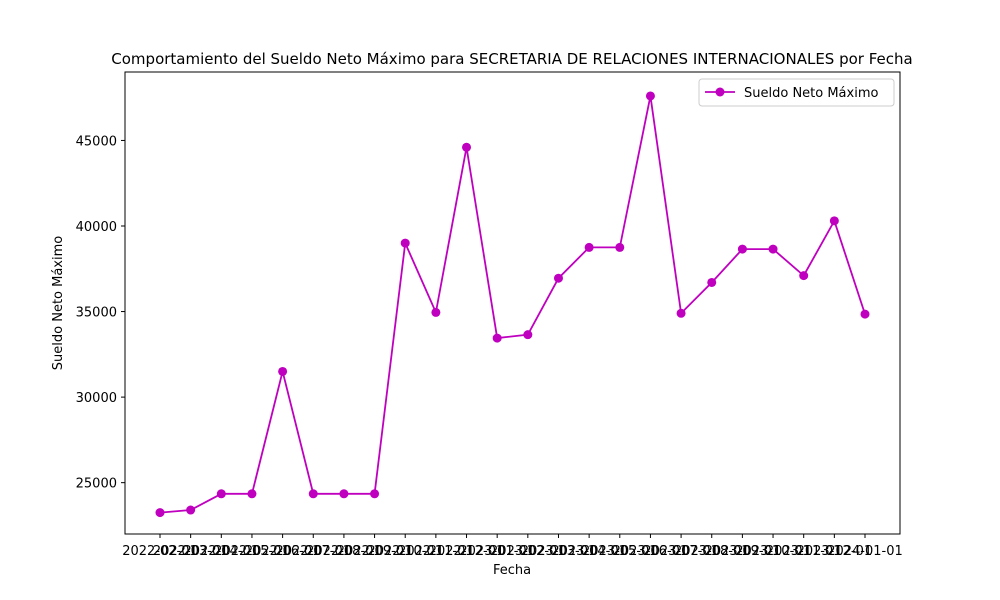 This screenshot has height=600, width=1000. Describe the element at coordinates (313, 551) in the screenshot. I see `x-tick-label: 2022-07-01` at that location.